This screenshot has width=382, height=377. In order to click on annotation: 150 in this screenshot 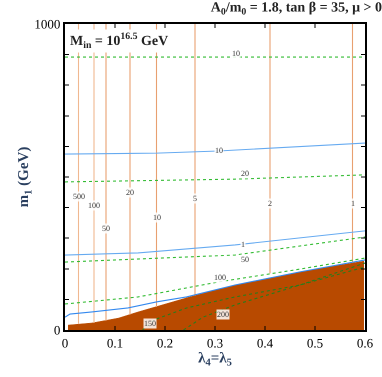, I will do `click(150, 323)`.